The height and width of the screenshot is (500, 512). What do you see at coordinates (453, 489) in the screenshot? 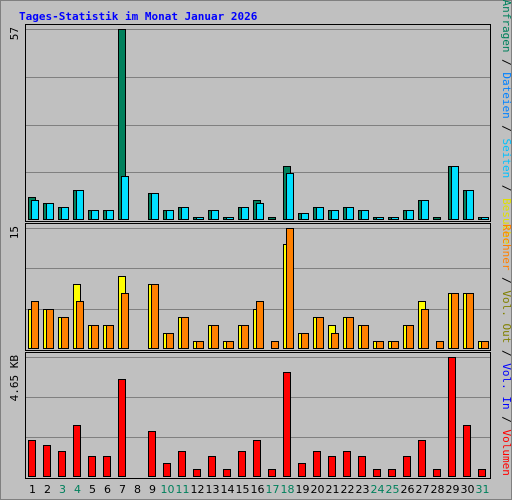
I see `day-label-29: 29` at bounding box center [453, 489].